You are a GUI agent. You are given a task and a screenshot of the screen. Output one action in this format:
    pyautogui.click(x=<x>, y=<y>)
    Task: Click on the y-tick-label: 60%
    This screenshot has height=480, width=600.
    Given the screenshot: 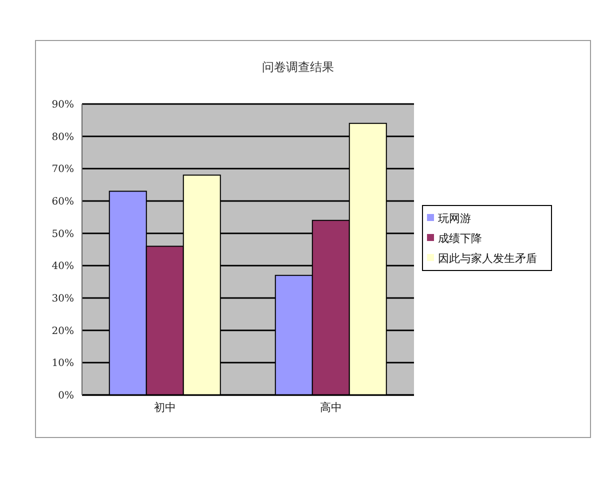 What is the action you would take?
    pyautogui.click(x=63, y=202)
    